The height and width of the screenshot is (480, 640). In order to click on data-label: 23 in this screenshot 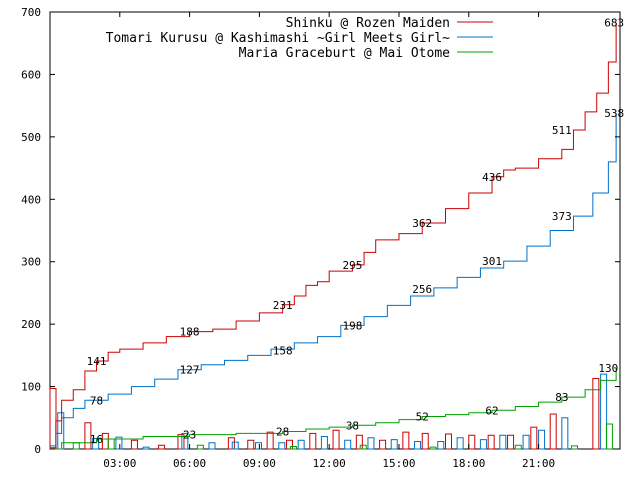, I will do `click(189, 435)`.